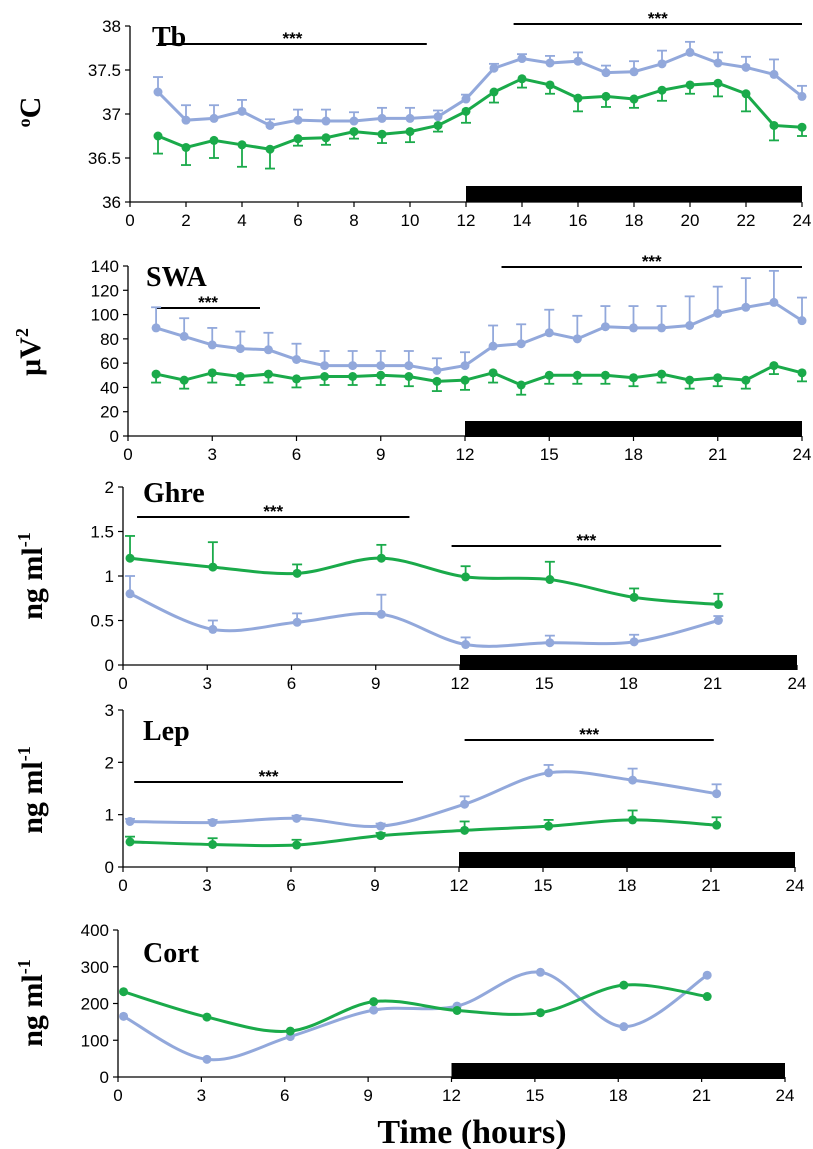 The height and width of the screenshot is (1149, 813). What do you see at coordinates (690, 220) in the screenshot?
I see `x-tick-label: 20` at bounding box center [690, 220].